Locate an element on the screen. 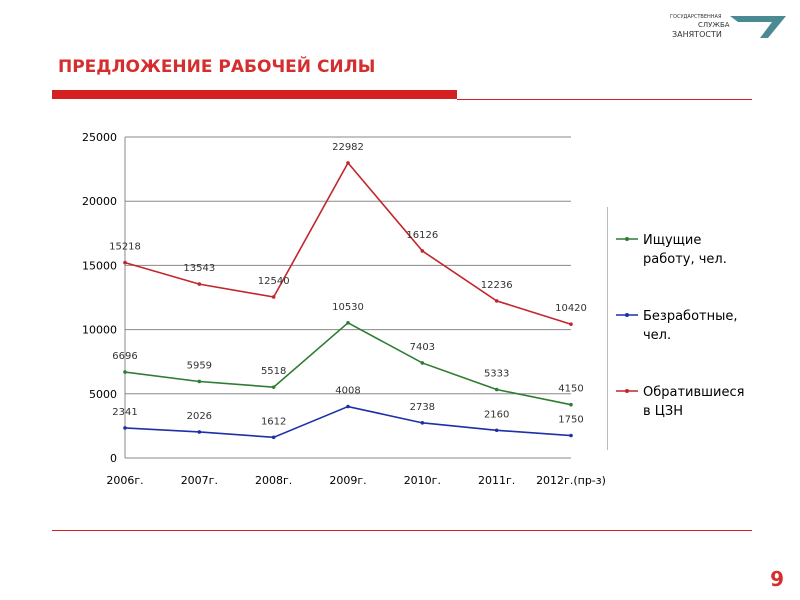 The width and height of the screenshot is (800, 600). logo-mark: ГОСУДАРСТВЕННАЯ СЛУЖБА ЗАНЯТОСТИ is located at coordinates (728, 26).